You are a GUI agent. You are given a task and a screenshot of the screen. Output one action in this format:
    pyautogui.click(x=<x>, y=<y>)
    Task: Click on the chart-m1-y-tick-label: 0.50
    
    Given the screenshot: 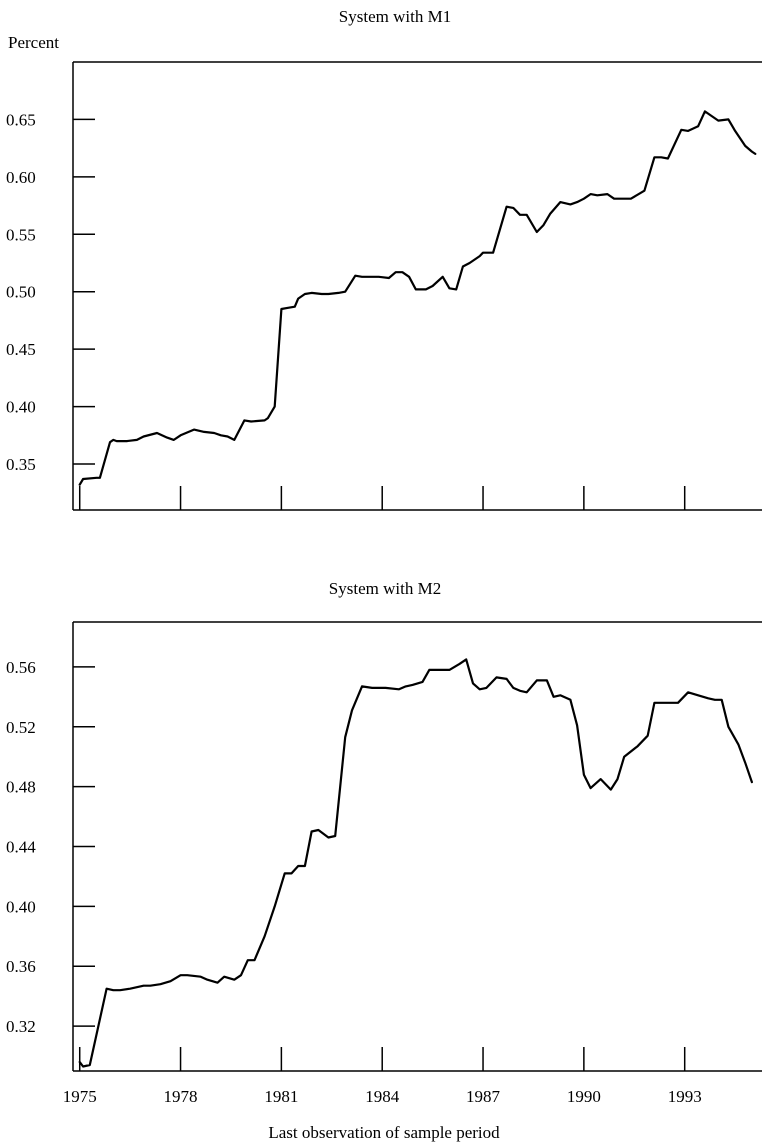 What is the action you would take?
    pyautogui.click(x=21, y=292)
    